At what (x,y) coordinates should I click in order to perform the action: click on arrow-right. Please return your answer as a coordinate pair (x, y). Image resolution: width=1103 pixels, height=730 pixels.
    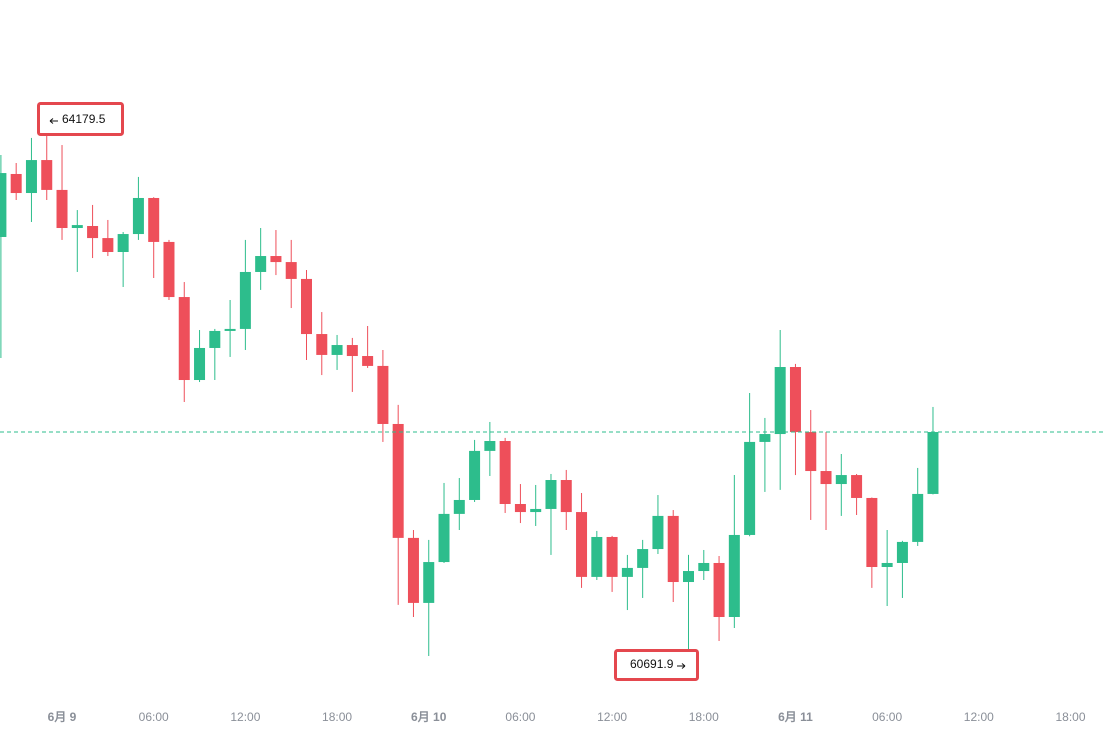
    Looking at the image, I should click on (681, 666).